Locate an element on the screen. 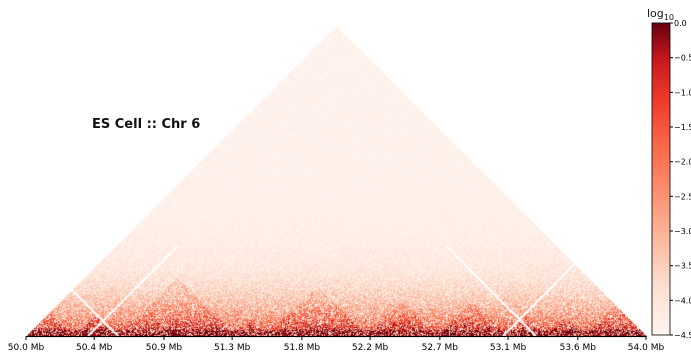  x-tick-label: 51.8 Mb is located at coordinates (302, 347).